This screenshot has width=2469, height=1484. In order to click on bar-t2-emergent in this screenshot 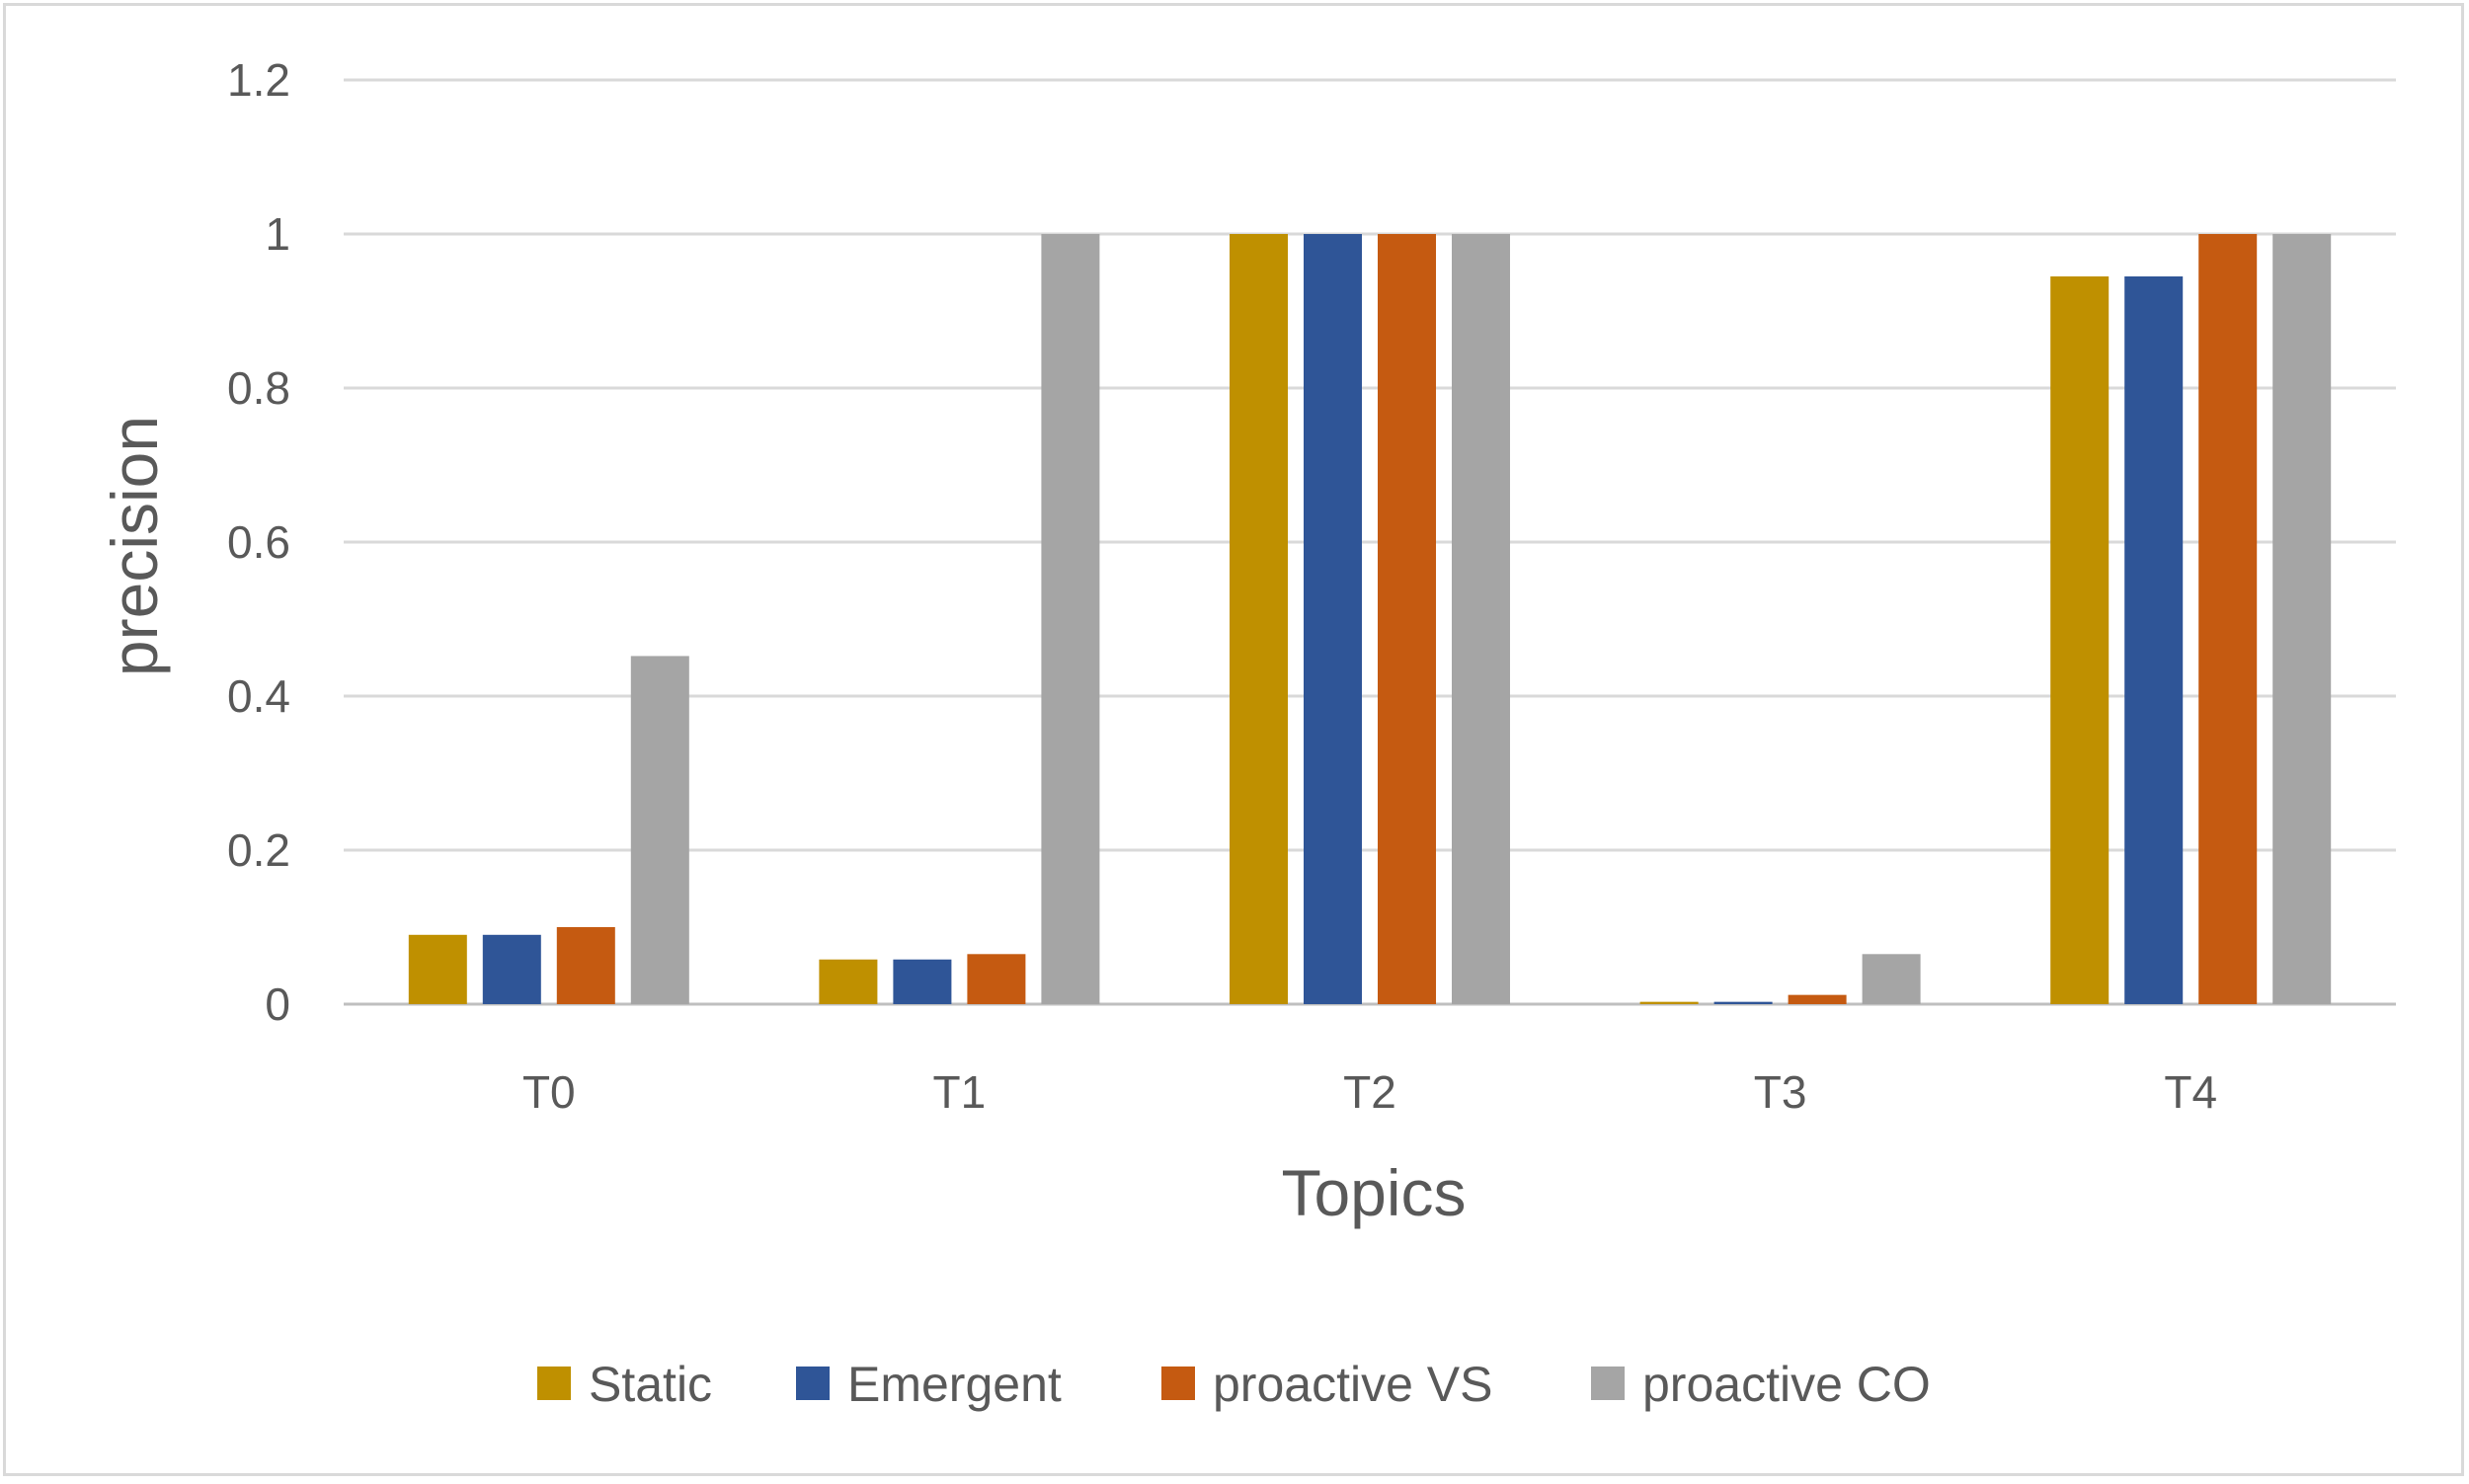, I will do `click(1333, 619)`.